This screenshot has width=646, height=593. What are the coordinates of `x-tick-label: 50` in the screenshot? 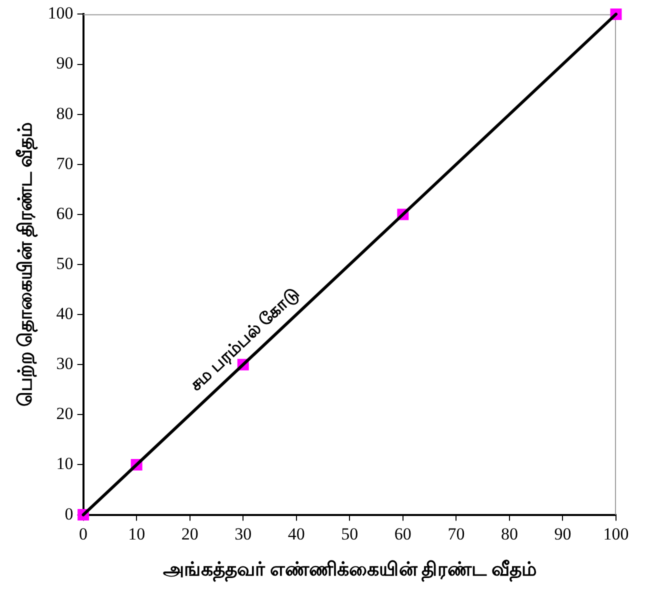 It's located at (349, 534).